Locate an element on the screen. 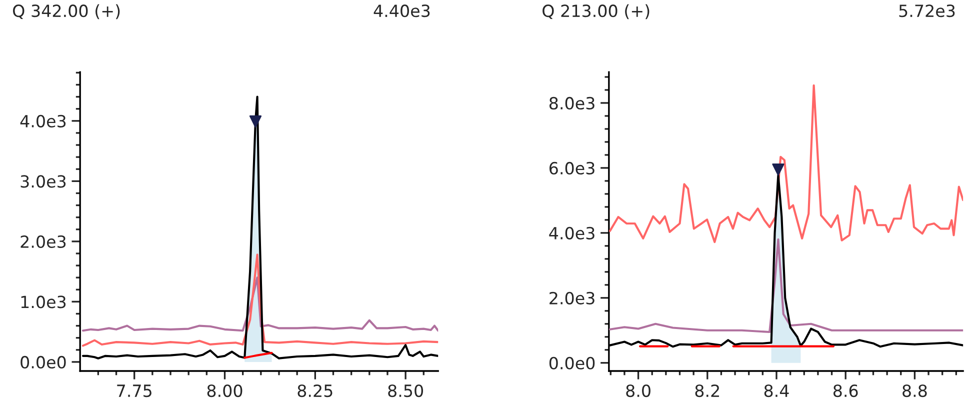 The width and height of the screenshot is (965, 405). y-tick-label: 6.0e3 is located at coordinates (572, 168).